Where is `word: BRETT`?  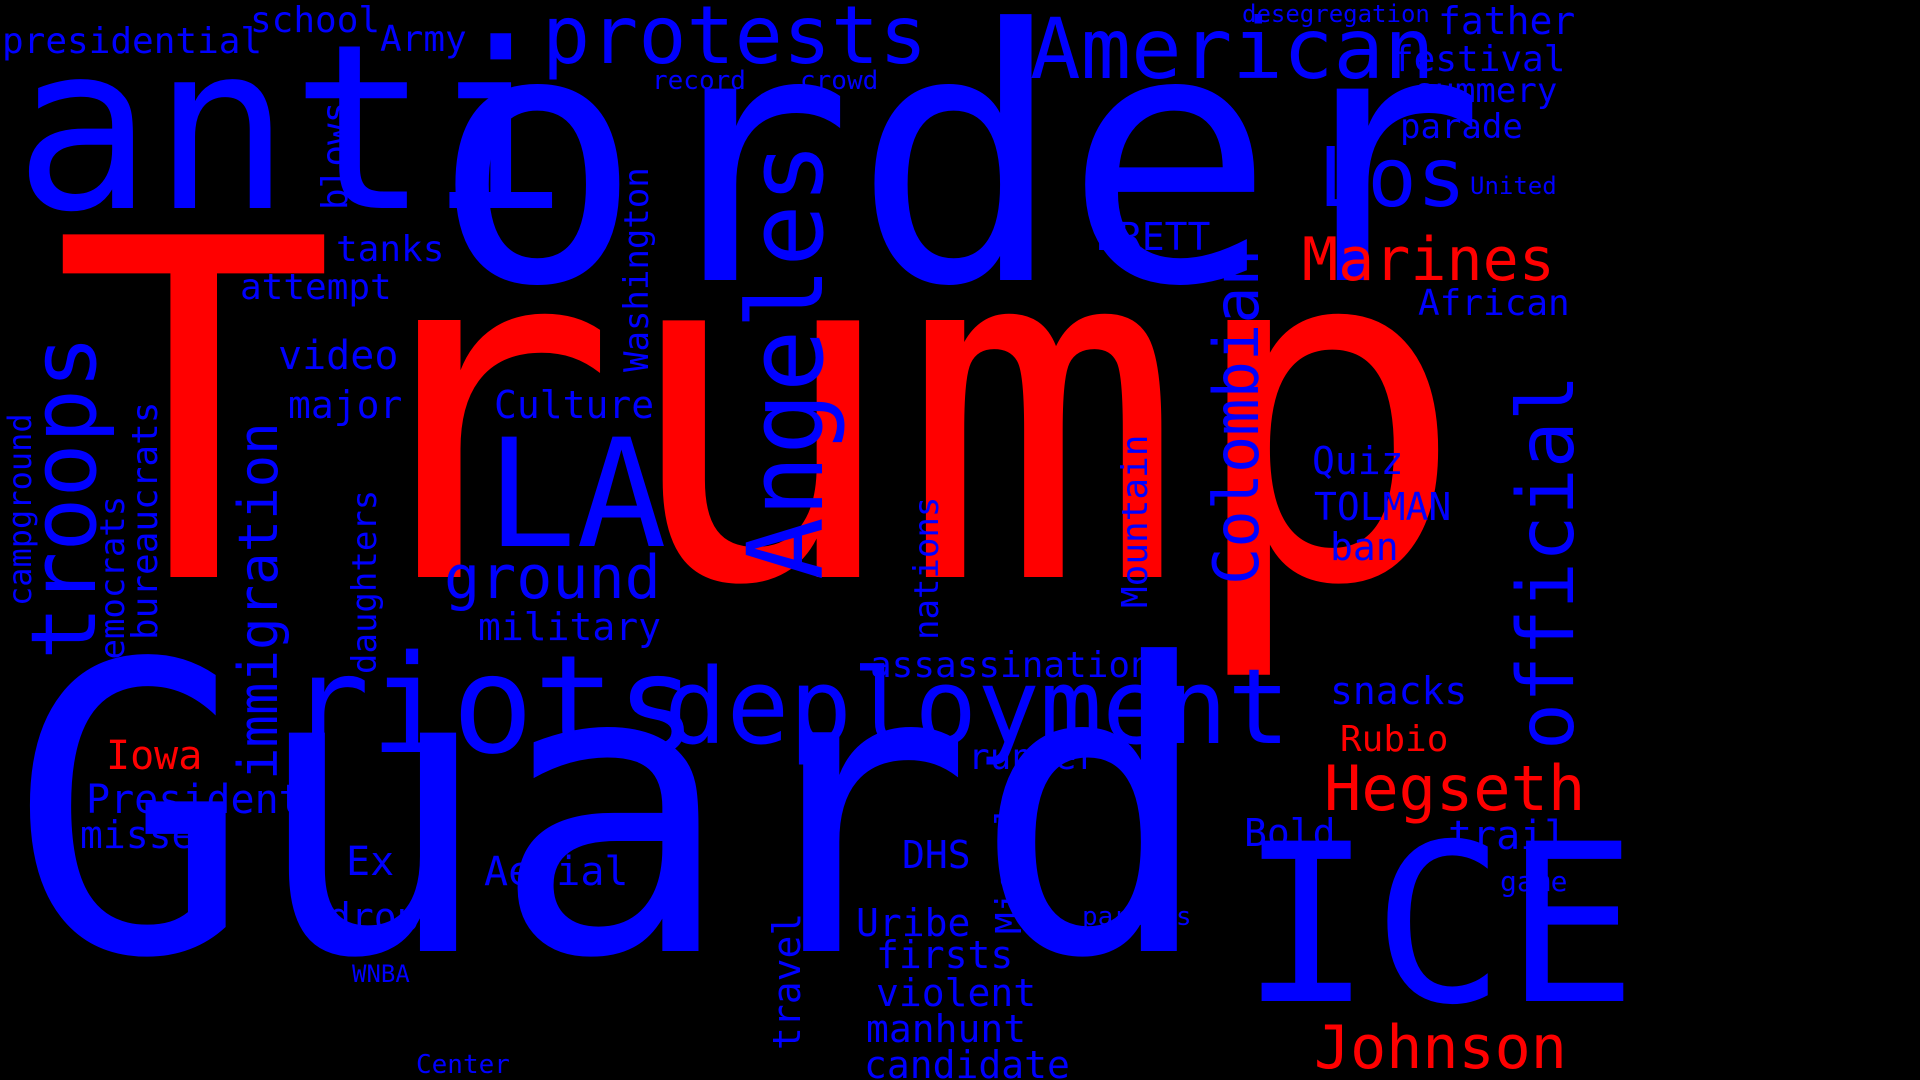
word: BRETT is located at coordinates (1153, 237).